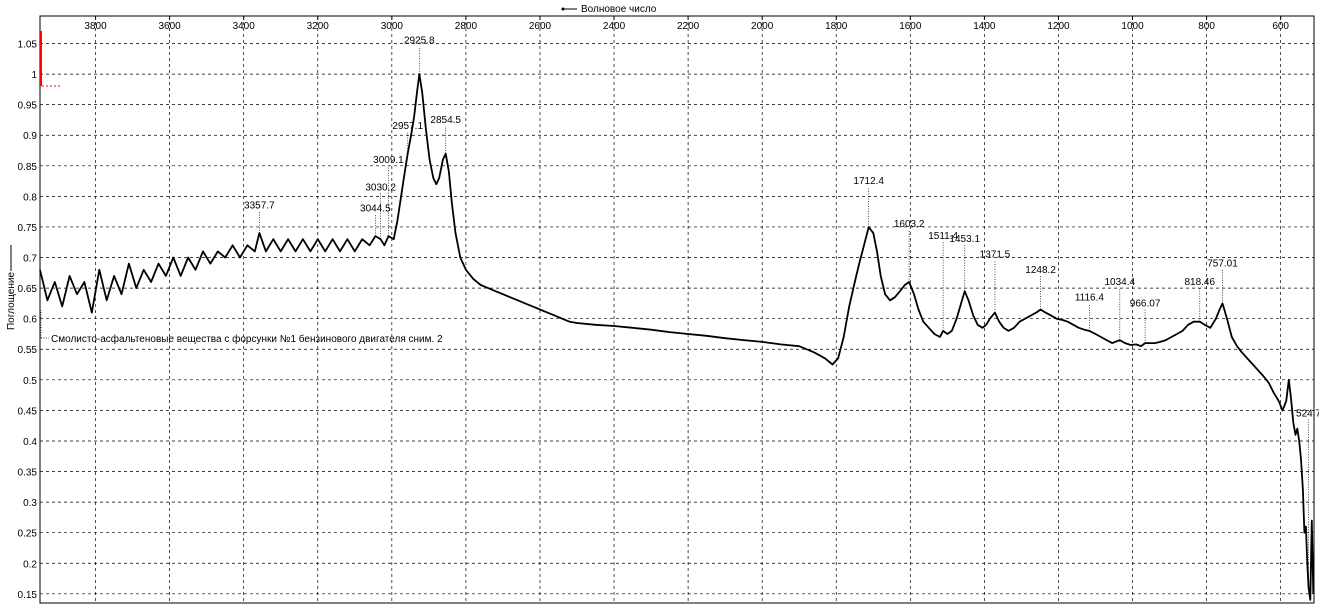  What do you see at coordinates (34, 75) in the screenshot?
I see `y-tick-label: 1` at bounding box center [34, 75].